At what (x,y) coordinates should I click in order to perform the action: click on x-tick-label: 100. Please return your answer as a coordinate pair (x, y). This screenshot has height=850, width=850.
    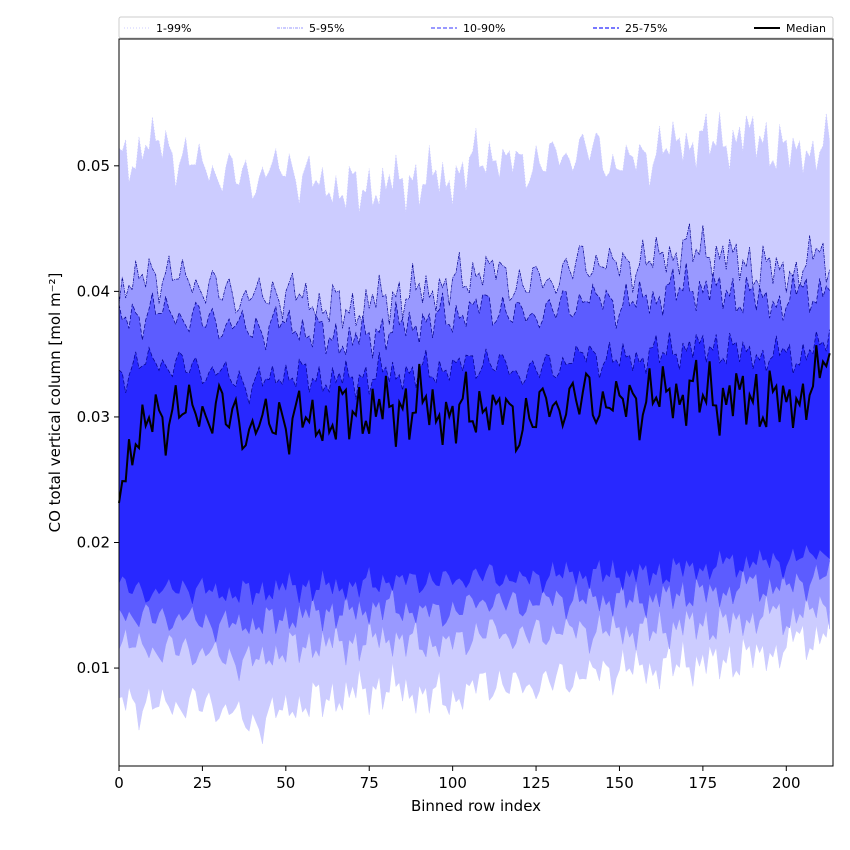
    Looking at the image, I should click on (452, 783).